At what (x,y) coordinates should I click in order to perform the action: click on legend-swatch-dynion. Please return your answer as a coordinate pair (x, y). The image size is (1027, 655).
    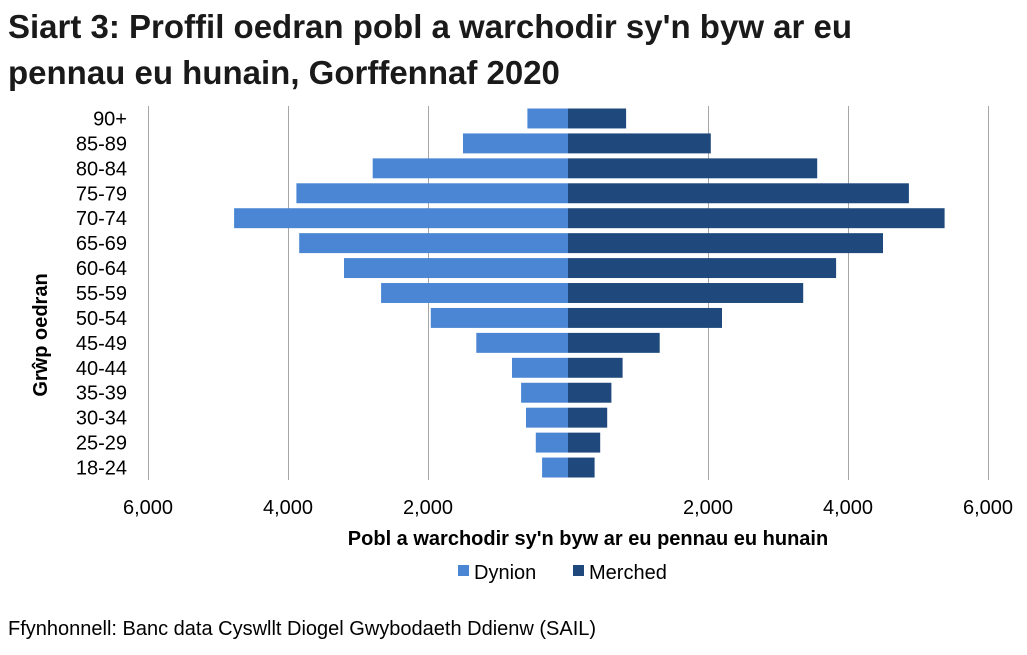
    Looking at the image, I should click on (463, 570).